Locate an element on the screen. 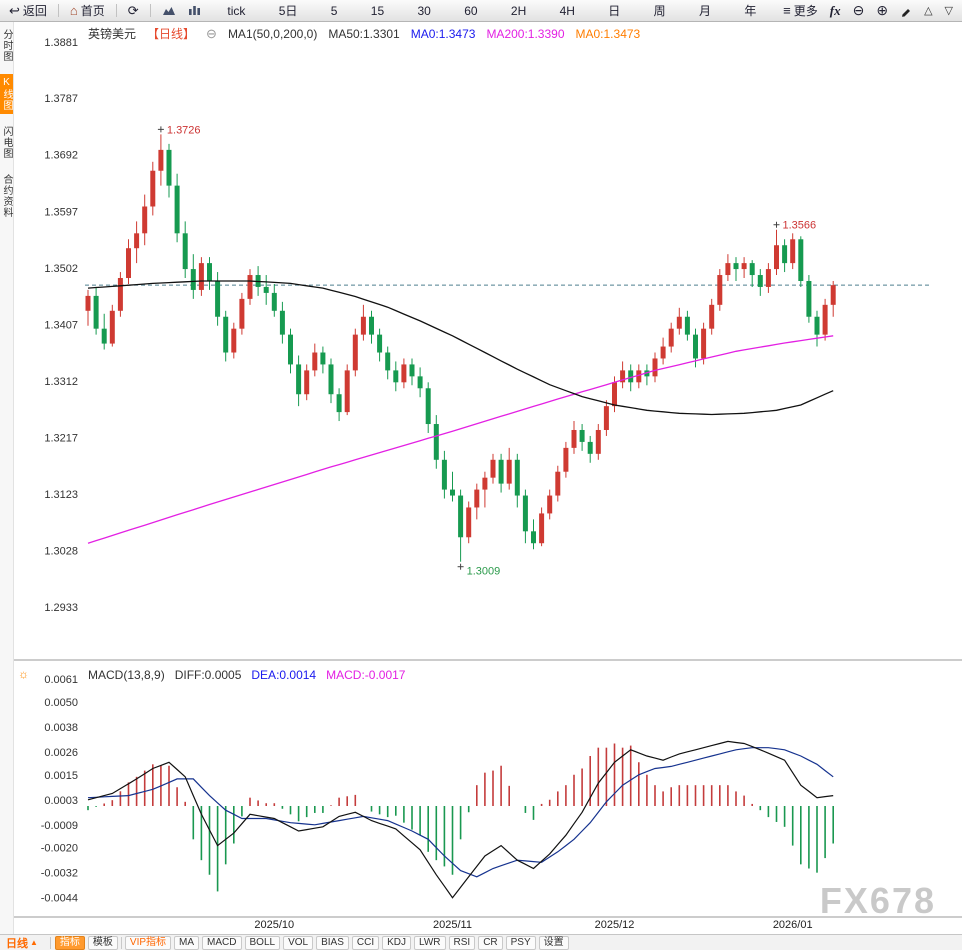 This screenshot has height=950, width=962. svg-text: 1.3502 is located at coordinates (61, 269).